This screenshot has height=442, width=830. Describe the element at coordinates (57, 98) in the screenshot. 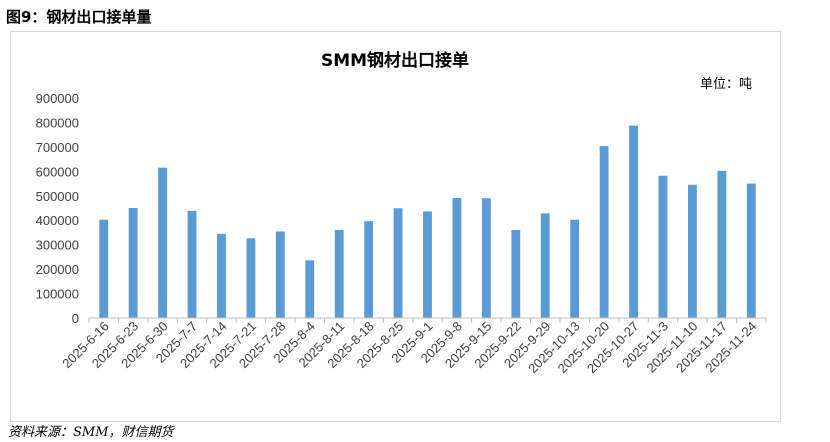

I see `y-tick-label: 900000` at that location.